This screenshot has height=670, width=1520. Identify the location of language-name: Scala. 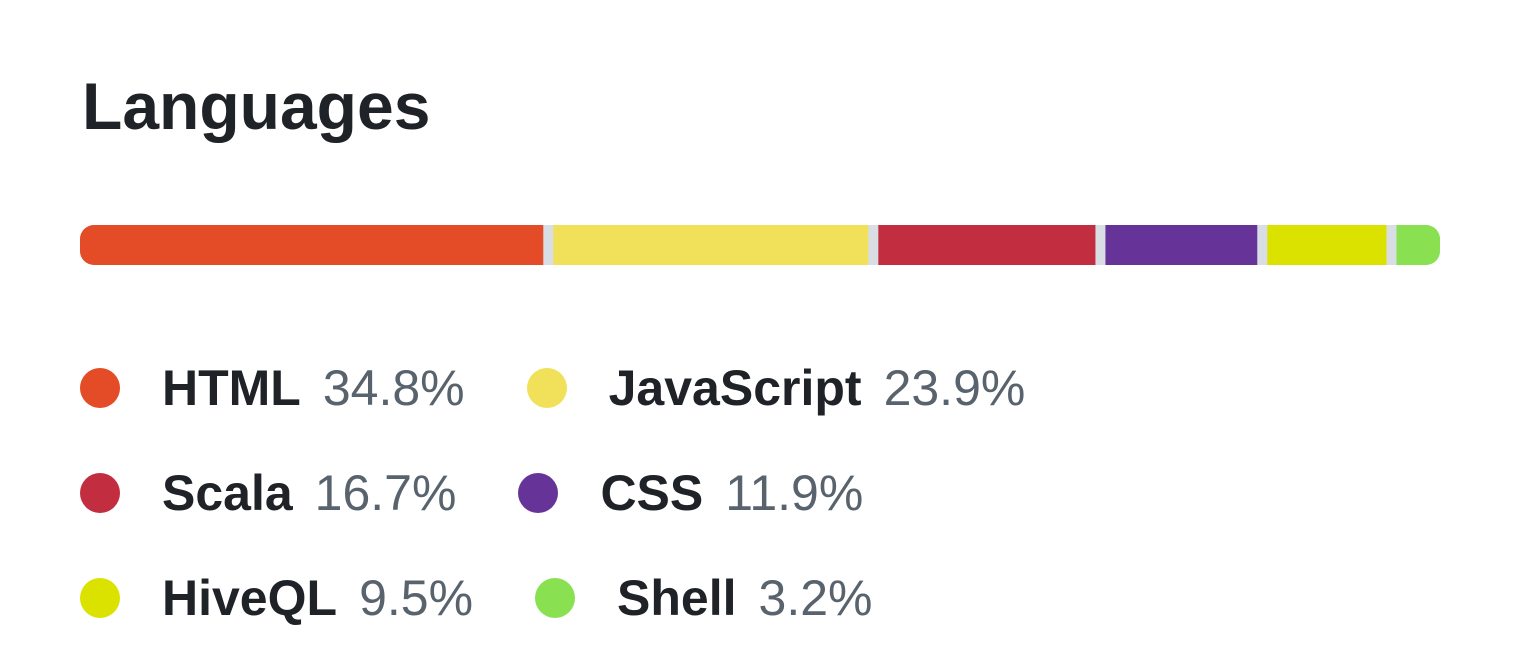
(227, 492).